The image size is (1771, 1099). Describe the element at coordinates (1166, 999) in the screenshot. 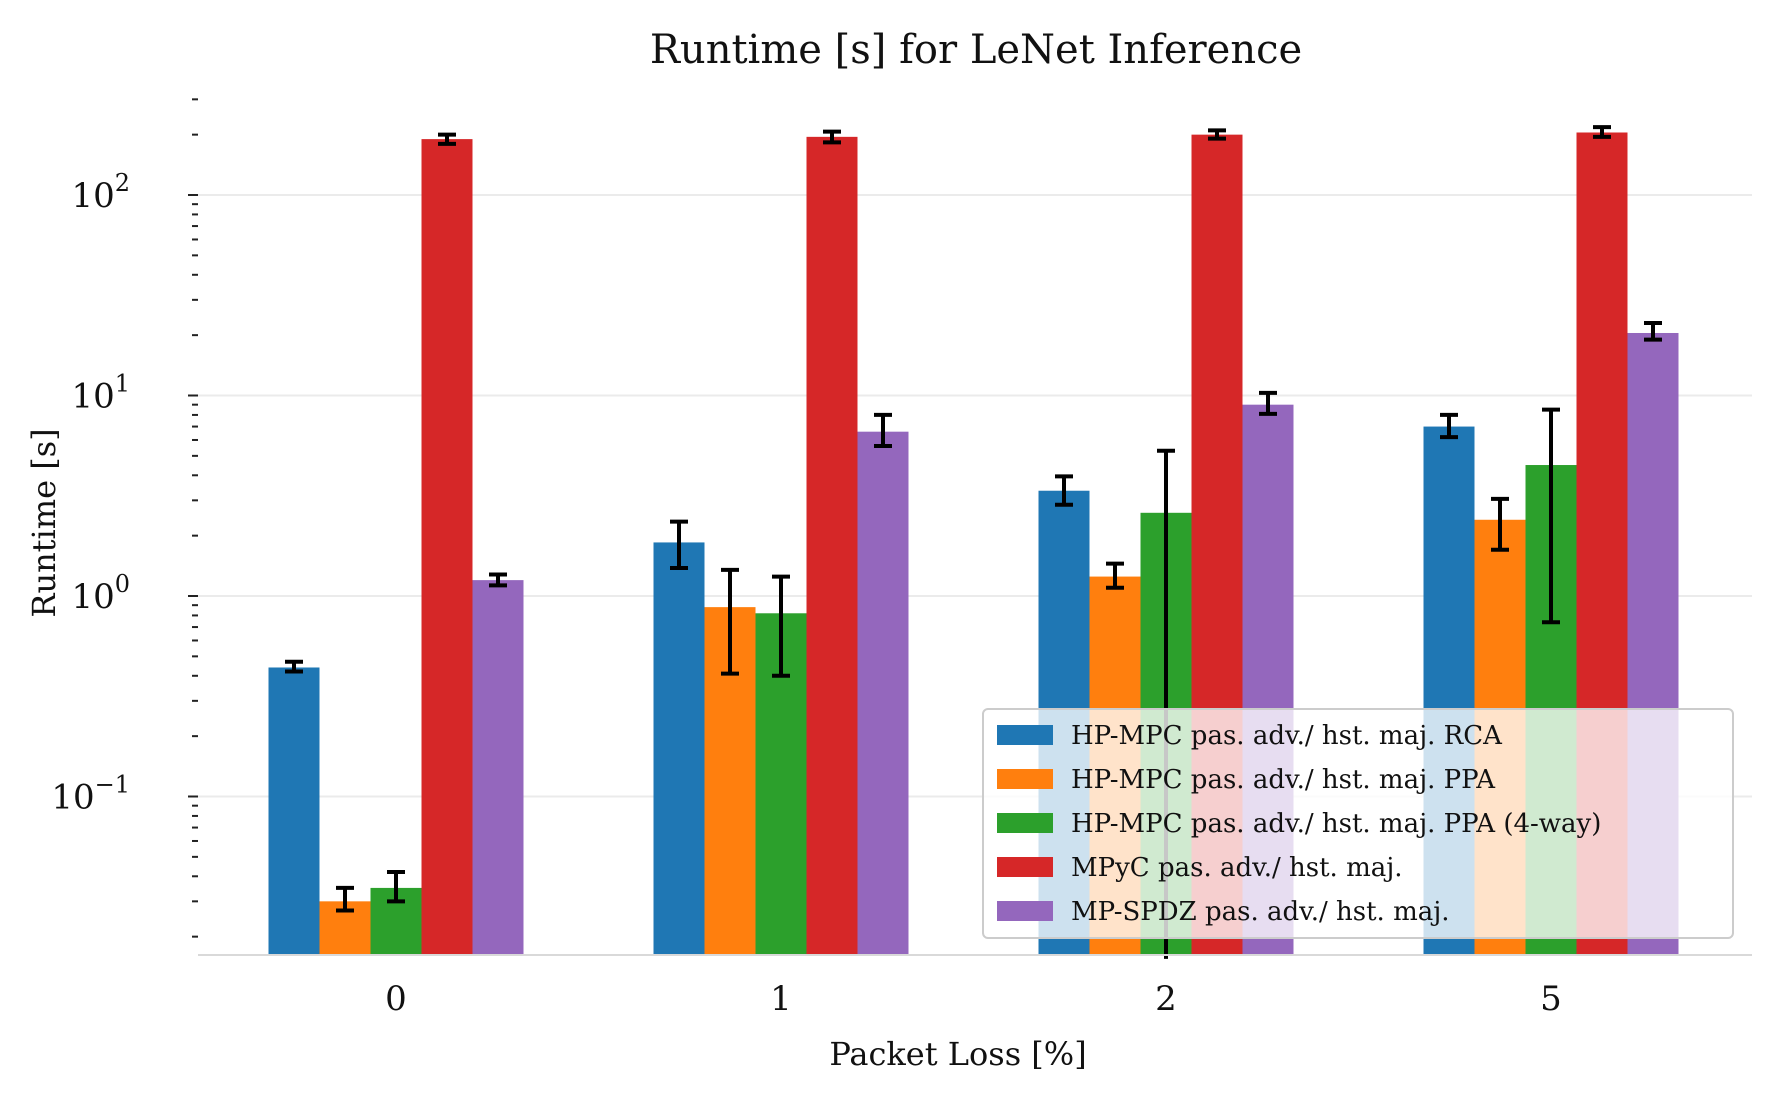

I see `x-tick-label: 2` at that location.